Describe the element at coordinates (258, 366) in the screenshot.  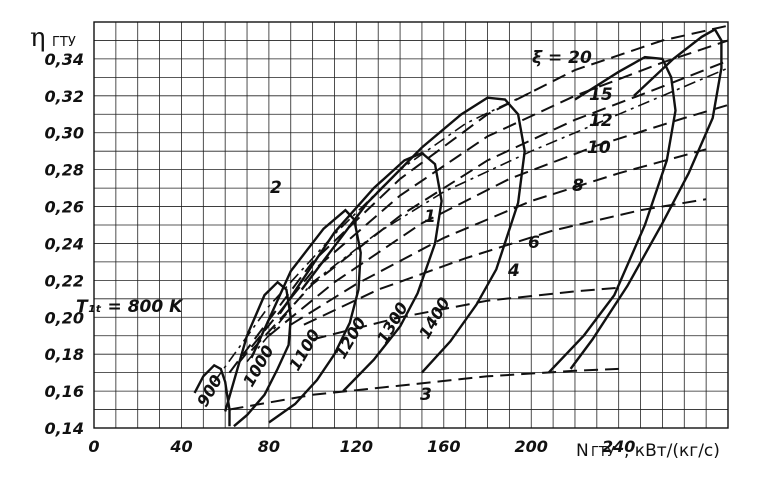
I see `temperature-curve-label: 1000` at that location.